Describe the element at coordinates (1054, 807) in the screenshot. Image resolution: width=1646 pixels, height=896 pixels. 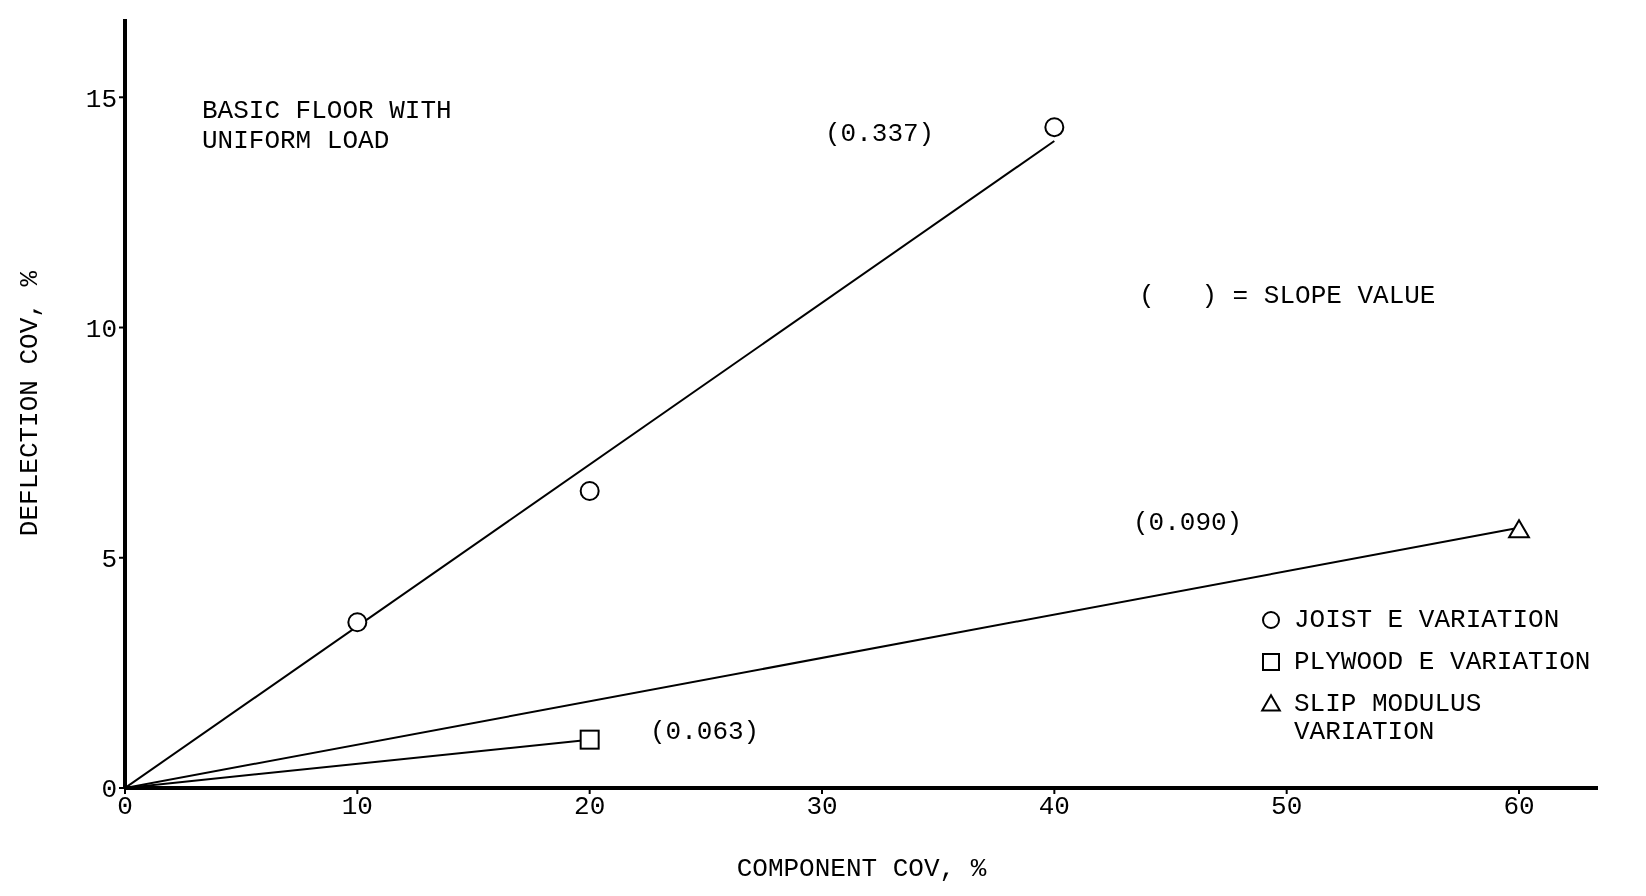
I see `x-tick-label: 40` at that location.